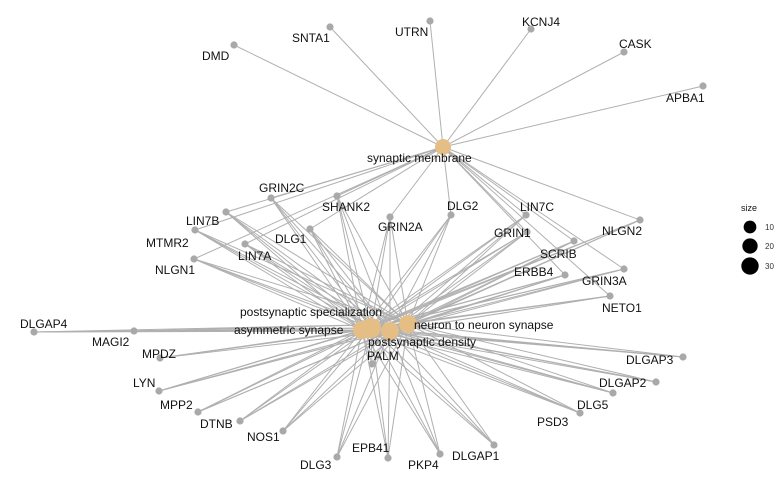 This screenshot has width=780, height=480. What do you see at coordinates (467, 278) in the screenshot?
I see `edge-grin1-n2n` at bounding box center [467, 278].